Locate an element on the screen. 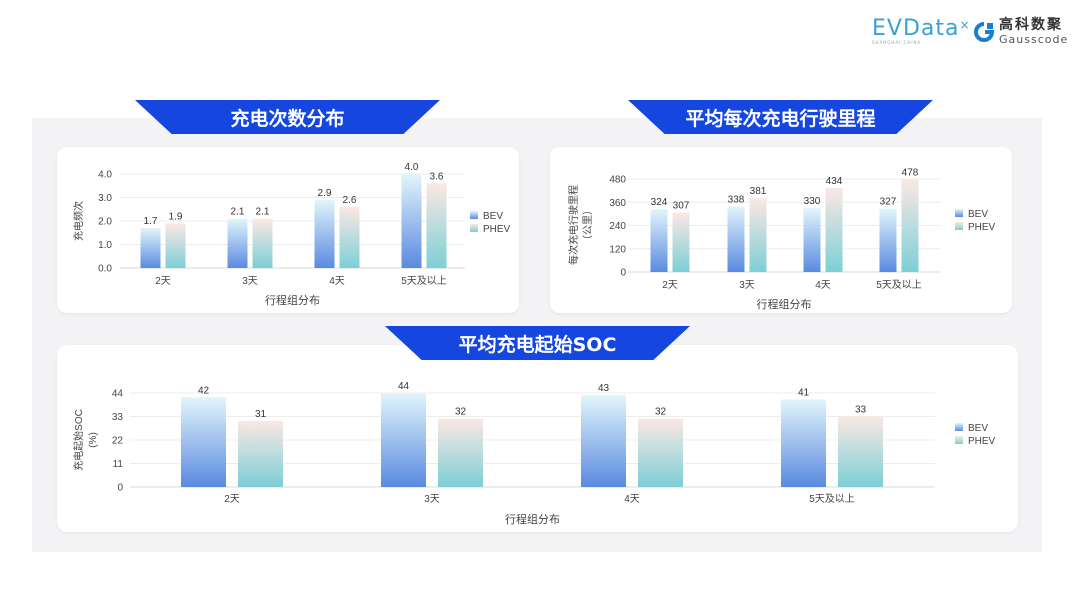  banner-mileage: 平均每次充电行驶里程 is located at coordinates (780, 117).